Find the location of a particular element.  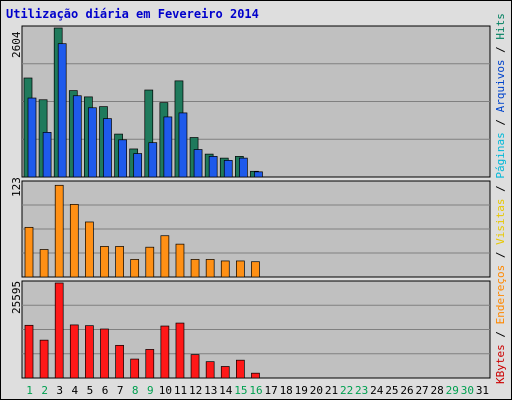

legend-item-kbytes: KBytes is located at coordinates (500, 364).